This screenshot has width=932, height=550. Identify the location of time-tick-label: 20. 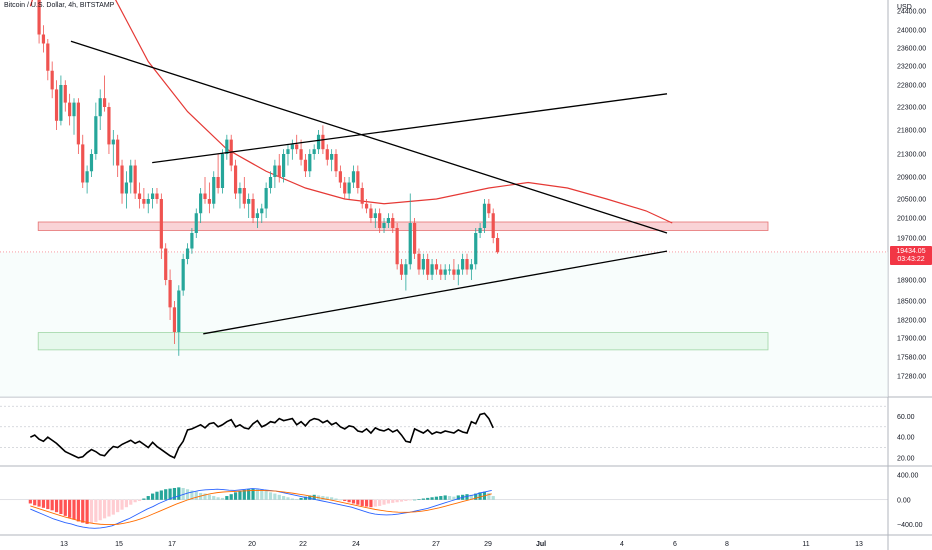
(252, 544).